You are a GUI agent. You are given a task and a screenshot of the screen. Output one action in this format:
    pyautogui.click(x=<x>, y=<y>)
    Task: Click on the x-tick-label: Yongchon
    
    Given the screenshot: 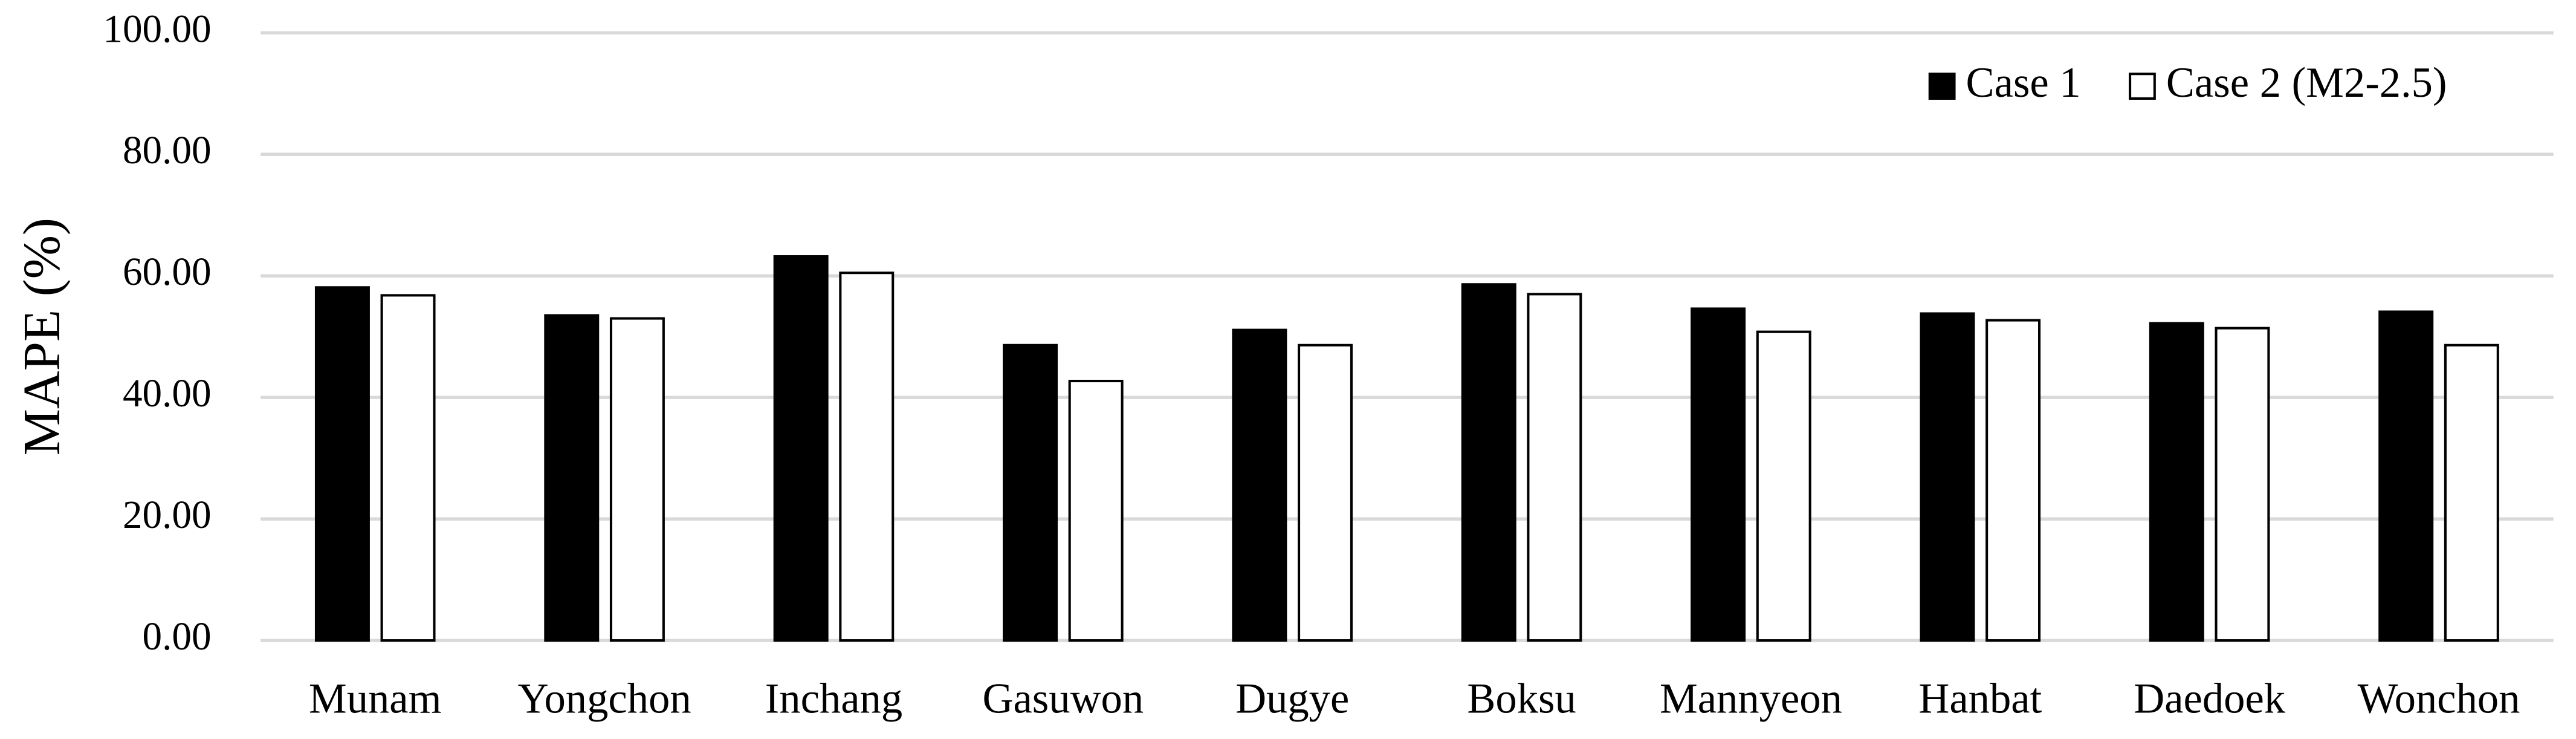 What is the action you would take?
    pyautogui.click(x=604, y=698)
    